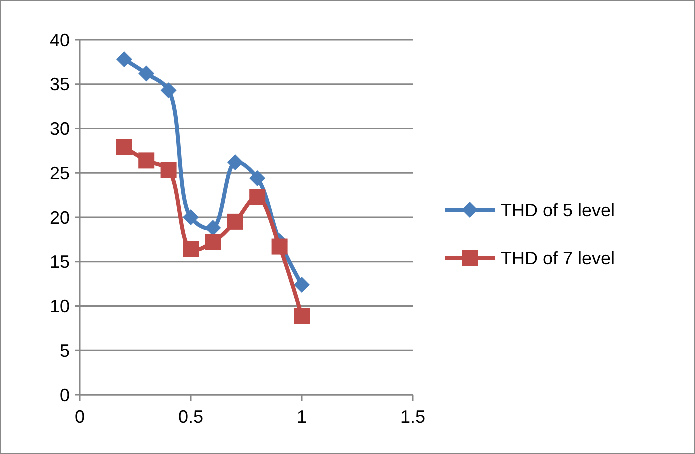 Image resolution: width=695 pixels, height=454 pixels. What do you see at coordinates (302, 417) in the screenshot?
I see `x-tick-label: 1` at bounding box center [302, 417].